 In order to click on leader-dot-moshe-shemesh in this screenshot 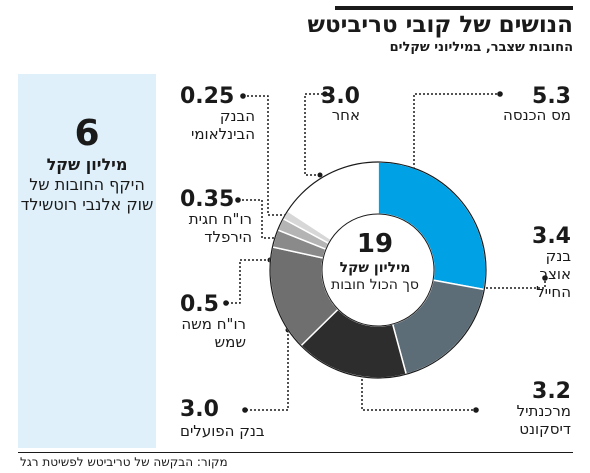, I will do `click(226, 303)`.